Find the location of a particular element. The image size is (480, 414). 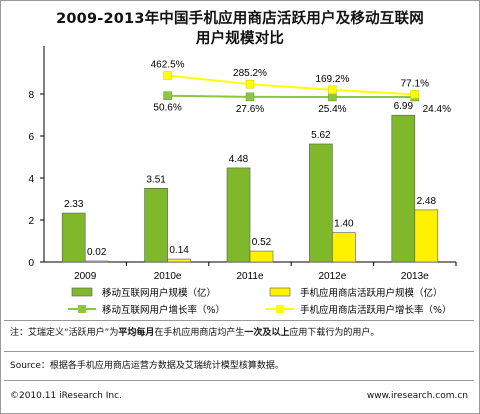

legend-label: 手机应用商店活跃用户增长率（%） is located at coordinates (376, 310).